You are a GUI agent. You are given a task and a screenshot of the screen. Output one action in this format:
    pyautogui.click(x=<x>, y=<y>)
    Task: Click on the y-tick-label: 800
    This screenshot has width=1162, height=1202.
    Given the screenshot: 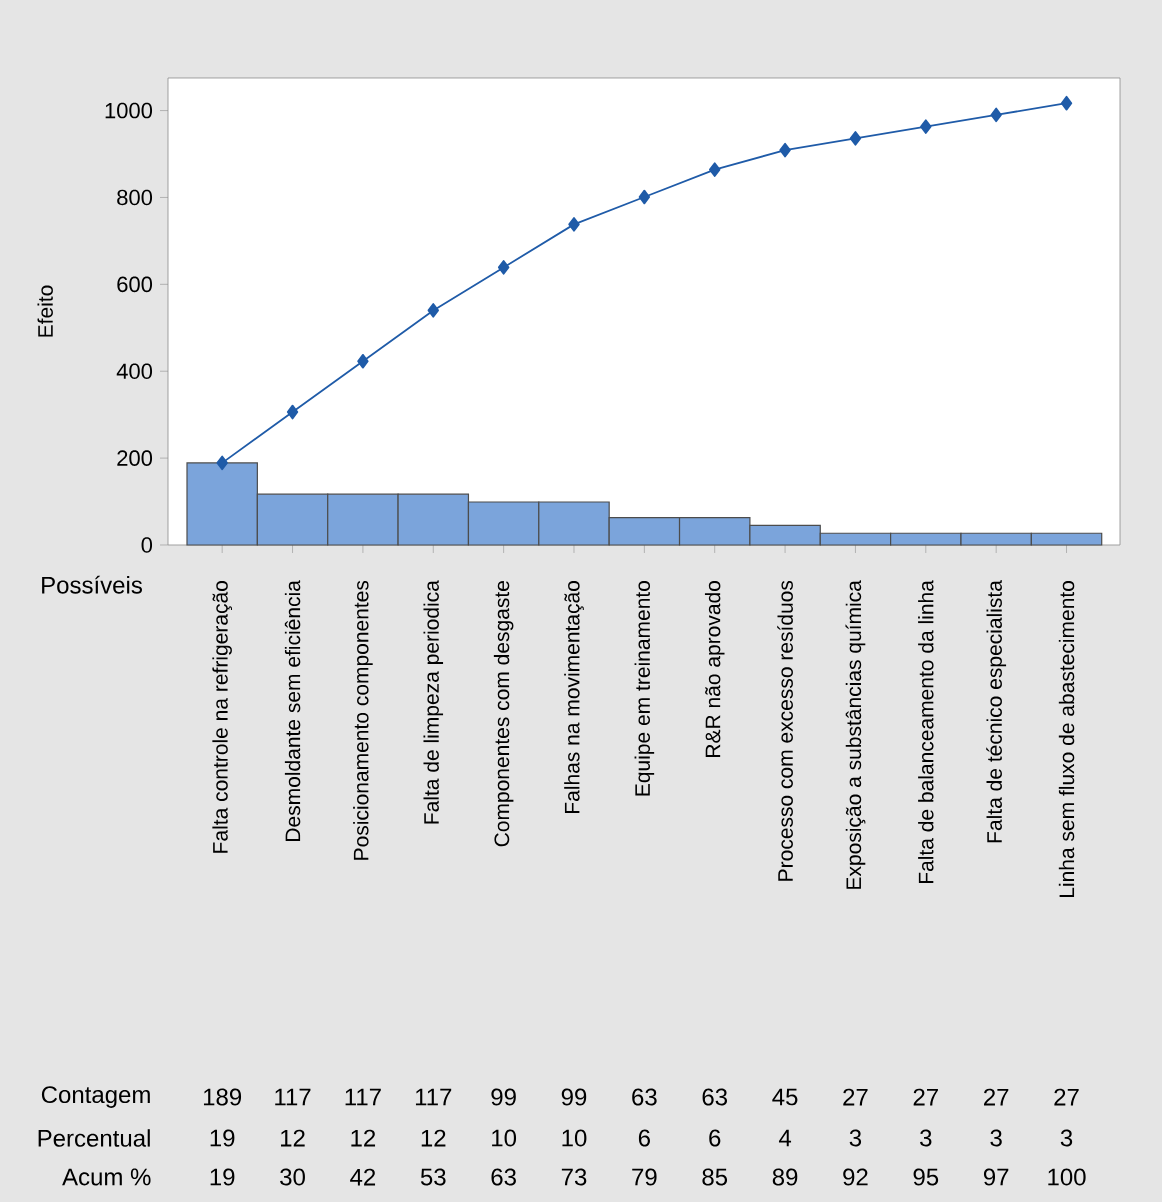 What is the action you would take?
    pyautogui.click(x=135, y=197)
    